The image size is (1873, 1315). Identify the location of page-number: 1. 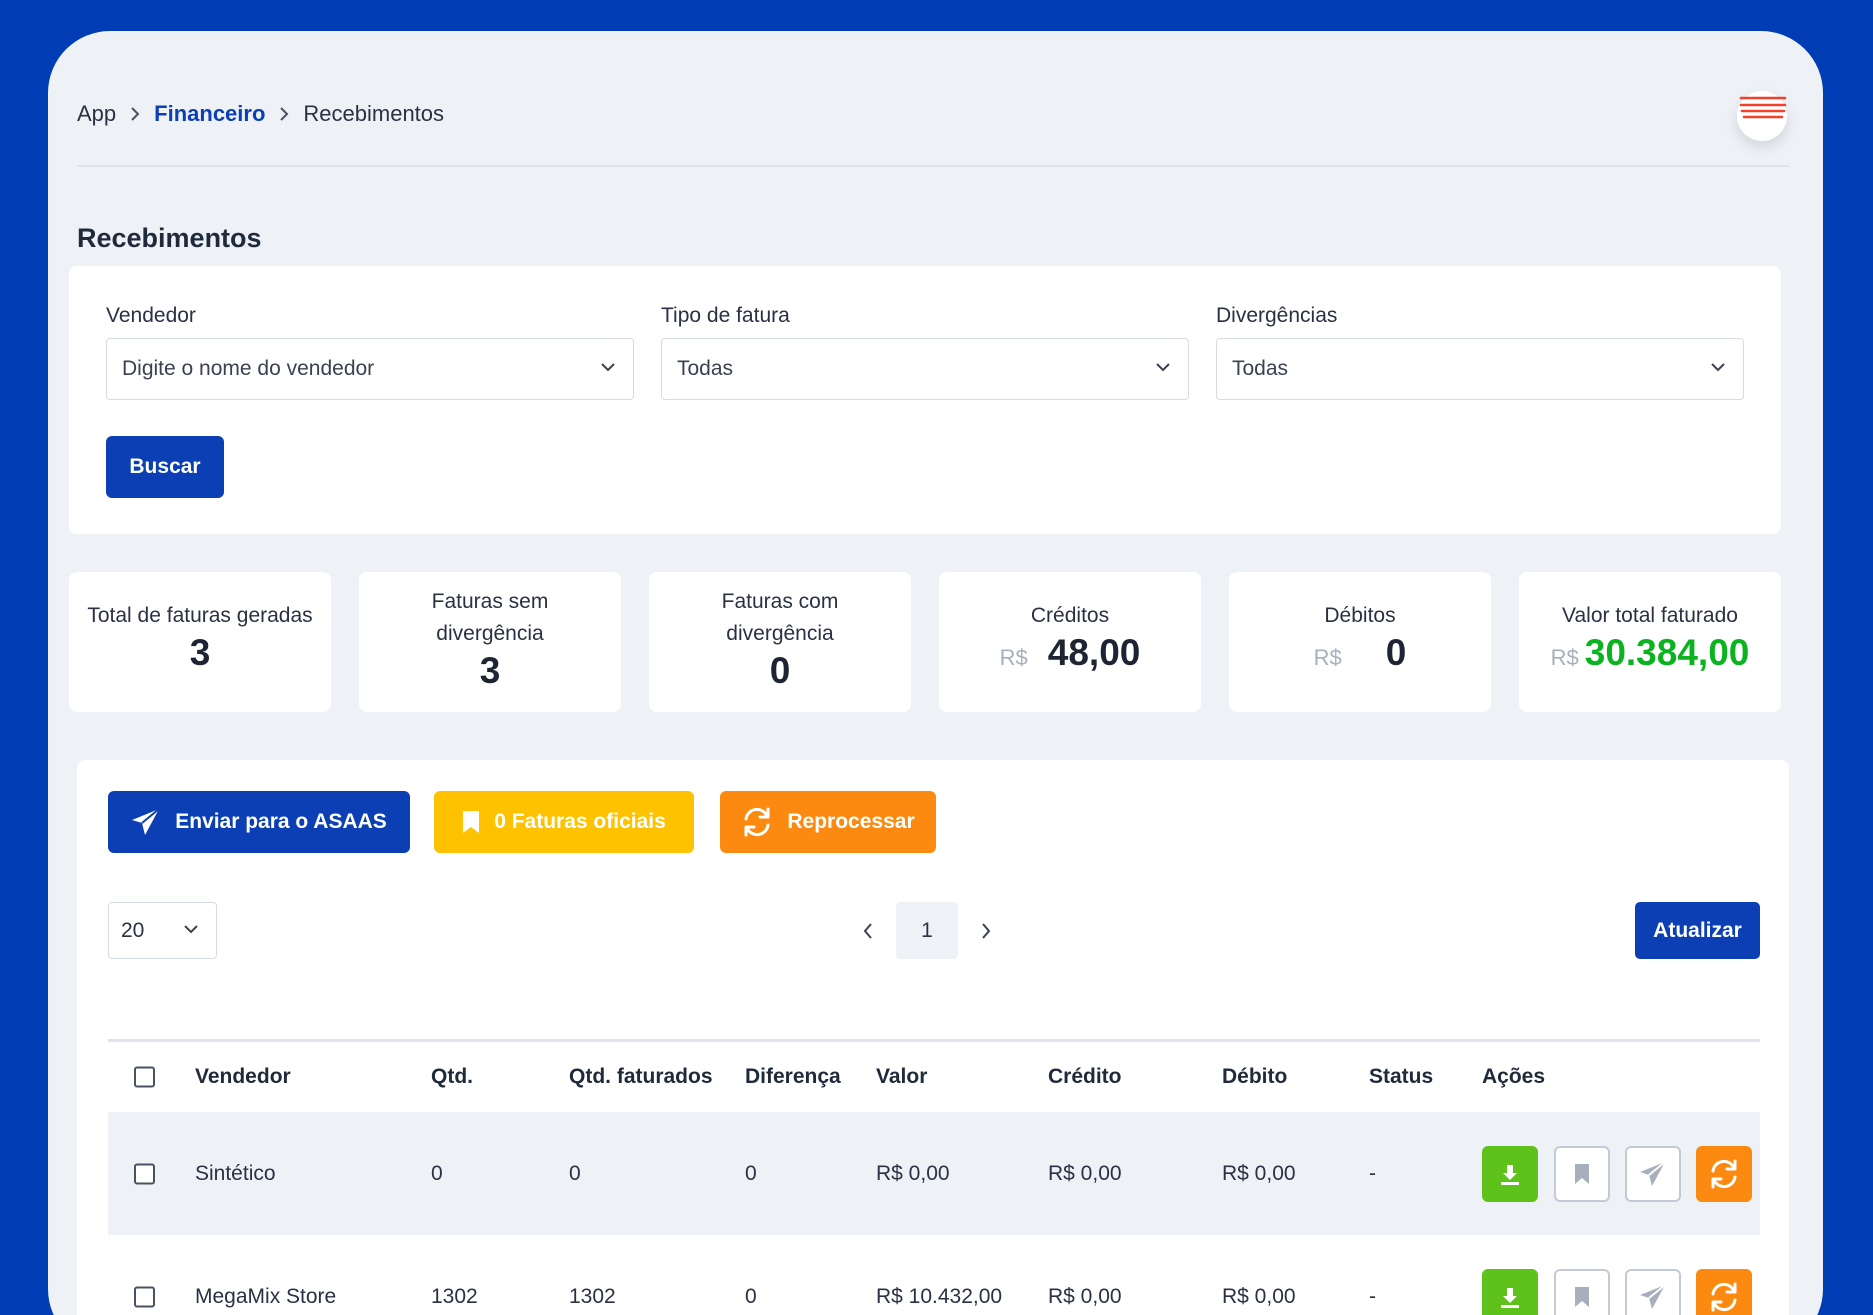
(927, 930).